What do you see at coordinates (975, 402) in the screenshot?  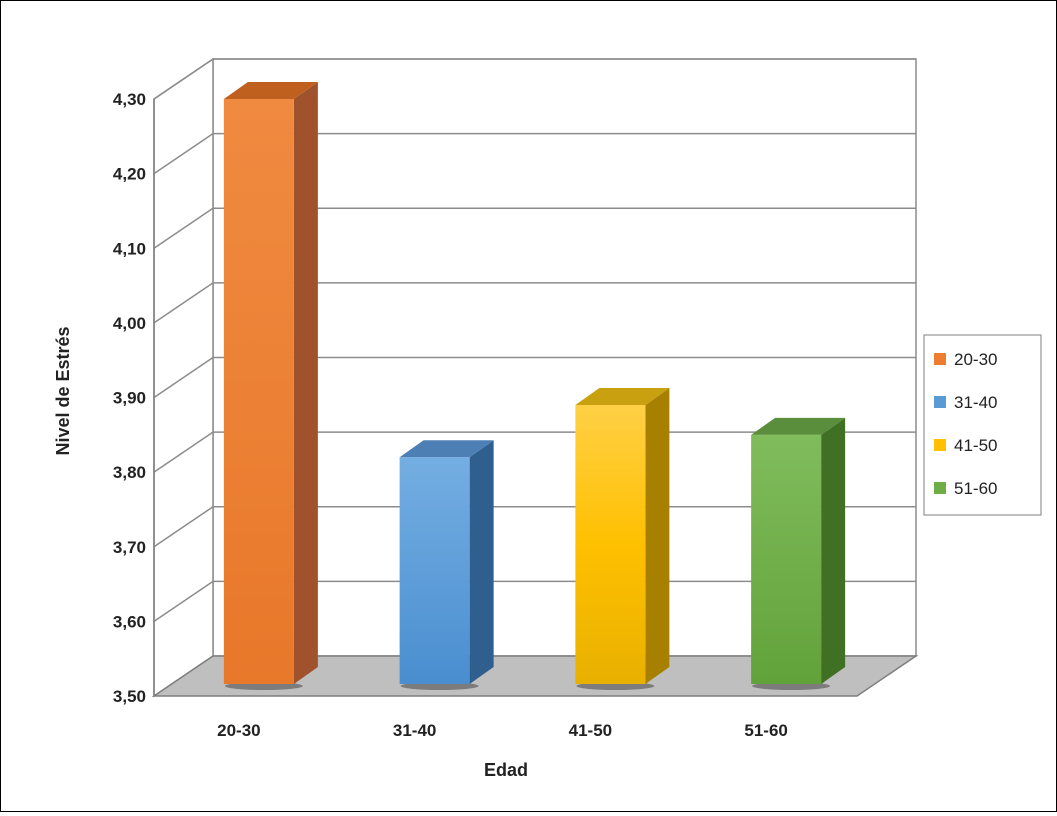 I see `legend-entry: 31-40` at bounding box center [975, 402].